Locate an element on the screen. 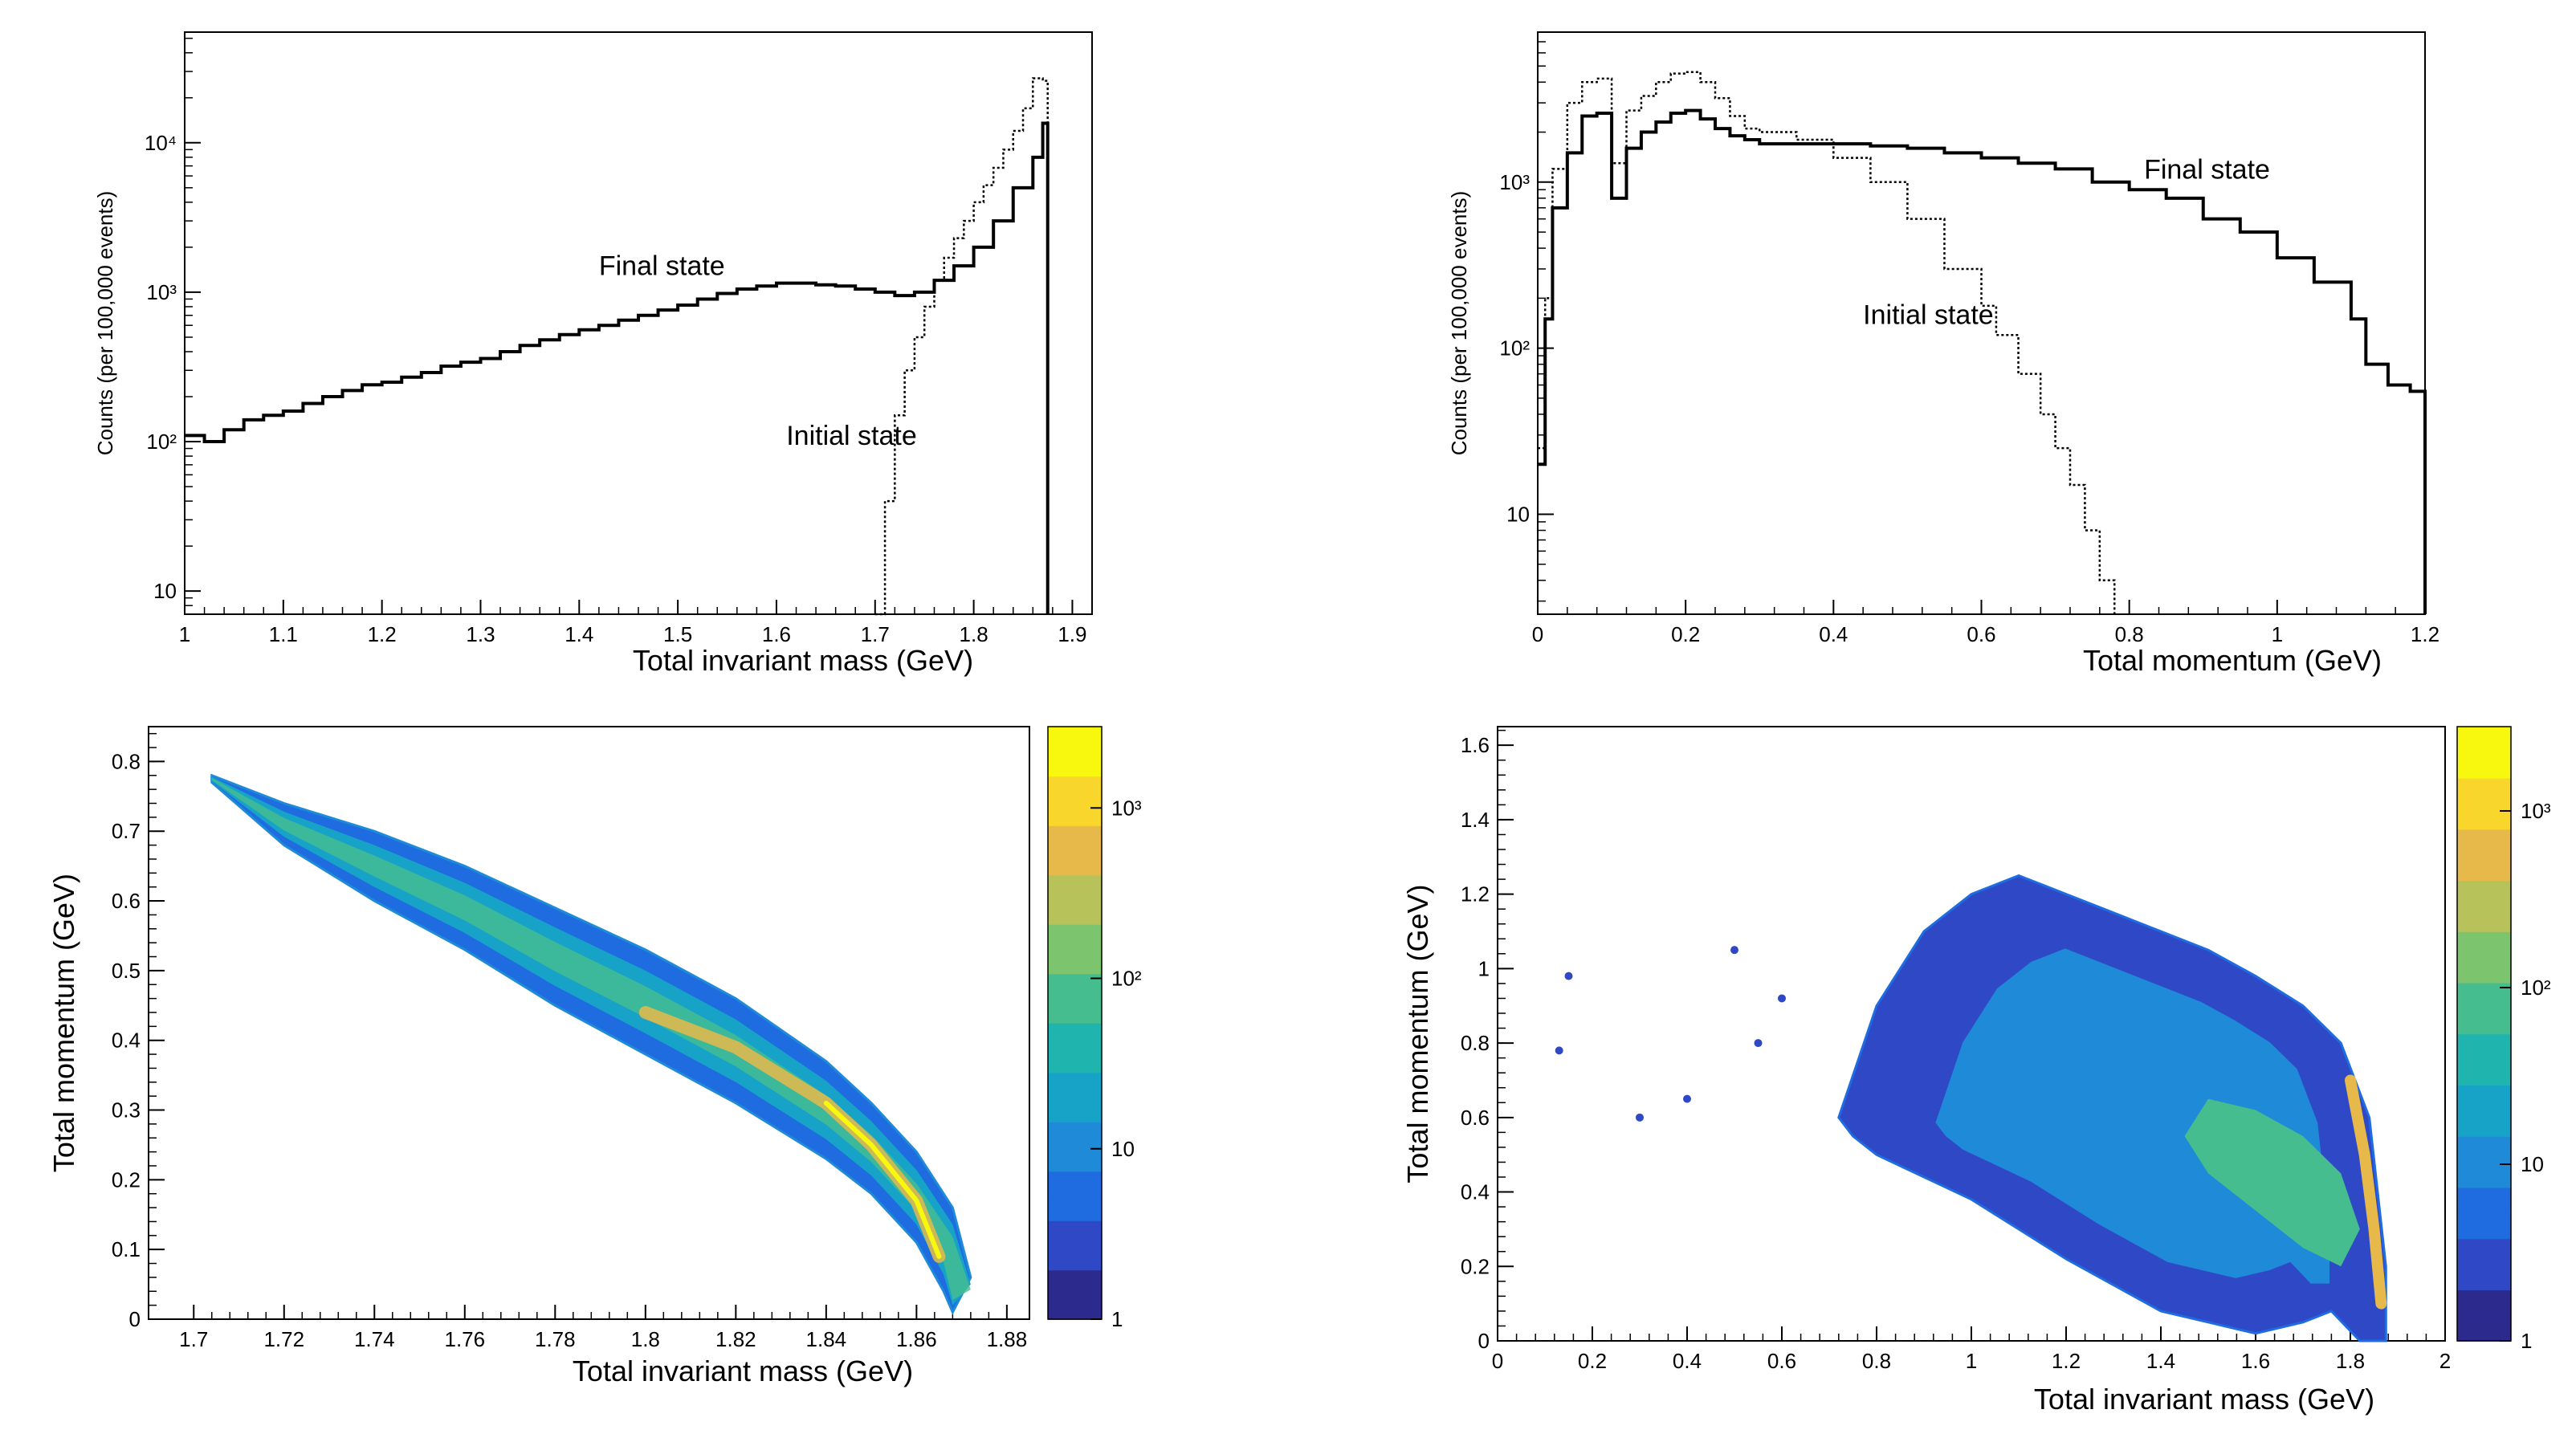 This screenshot has height=1434, width=2576. y-tick-label: 0.2 is located at coordinates (1475, 1266).